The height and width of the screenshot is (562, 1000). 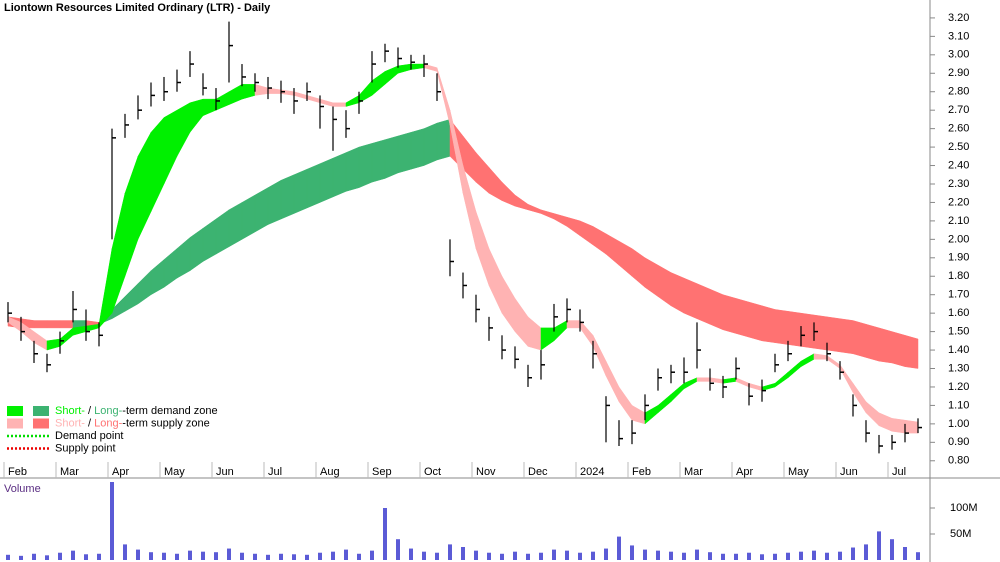 What do you see at coordinates (958, 18) in the screenshot?
I see `y-tick-label: 3.20` at bounding box center [958, 18].